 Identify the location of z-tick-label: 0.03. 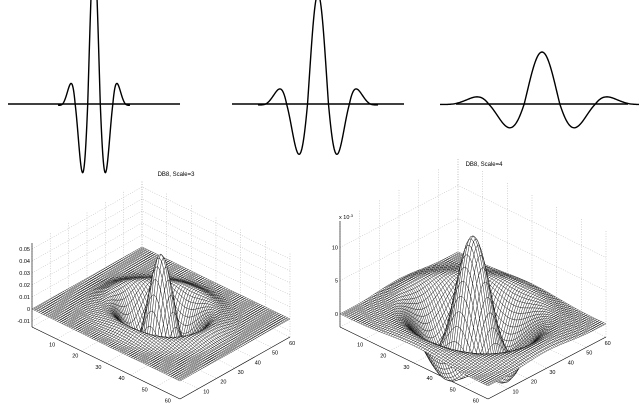
(24, 274).